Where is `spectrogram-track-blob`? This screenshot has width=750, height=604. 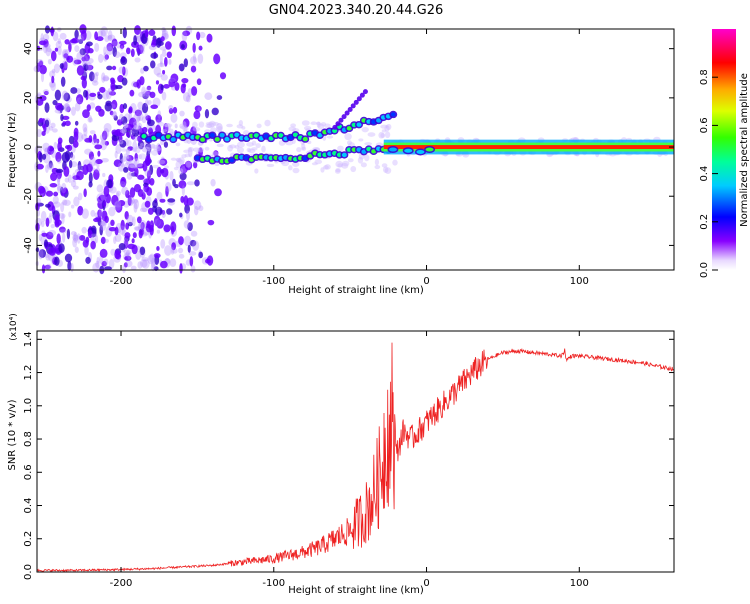 spectrogram-track-blob is located at coordinates (429, 149).